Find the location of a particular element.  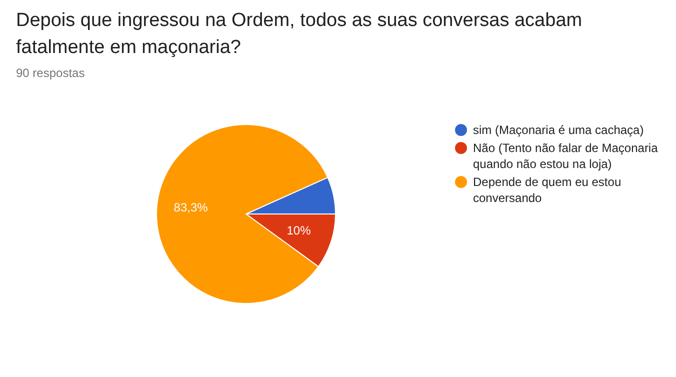

legend-label: Depende de quem eu estou conversando is located at coordinates (547, 190).